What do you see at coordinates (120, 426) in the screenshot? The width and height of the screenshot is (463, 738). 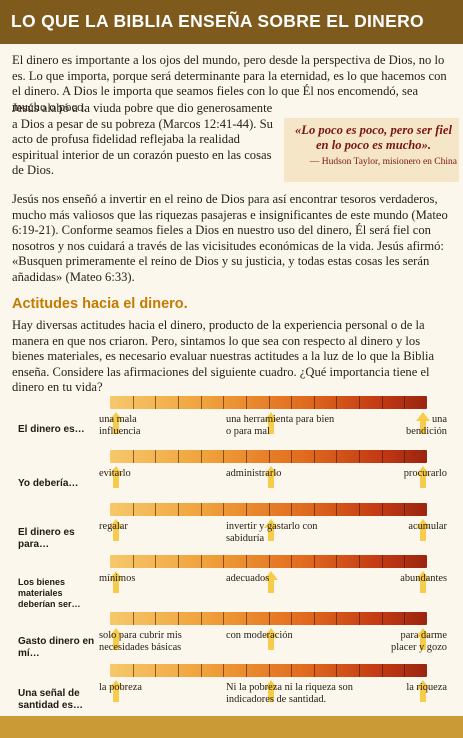 I see `attitude-option-left: una mala influencia` at bounding box center [120, 426].